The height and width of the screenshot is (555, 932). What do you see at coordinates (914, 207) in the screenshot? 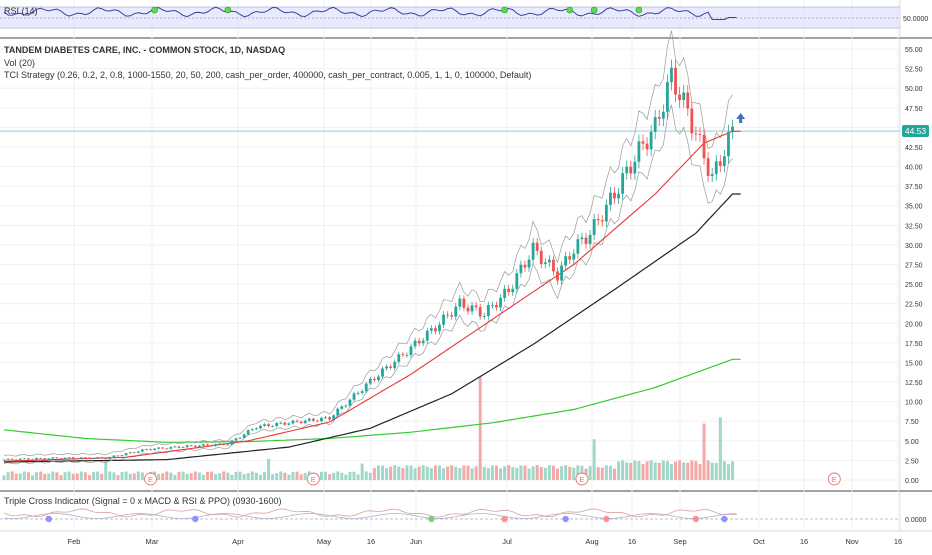
I see `price-axis-label: 35.00` at bounding box center [914, 207].